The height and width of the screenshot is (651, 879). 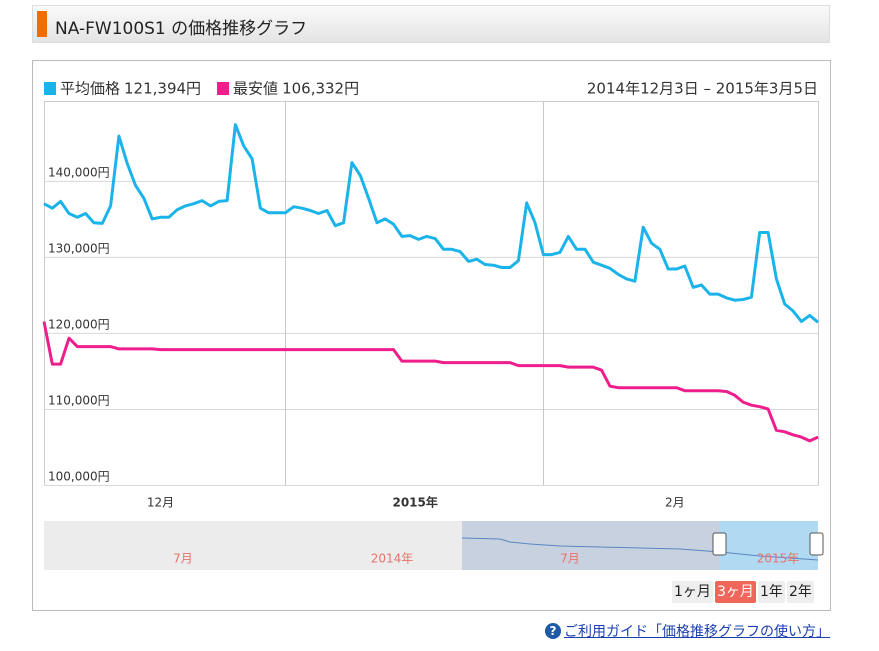 I want to click on help-icon: ?, so click(x=553, y=631).